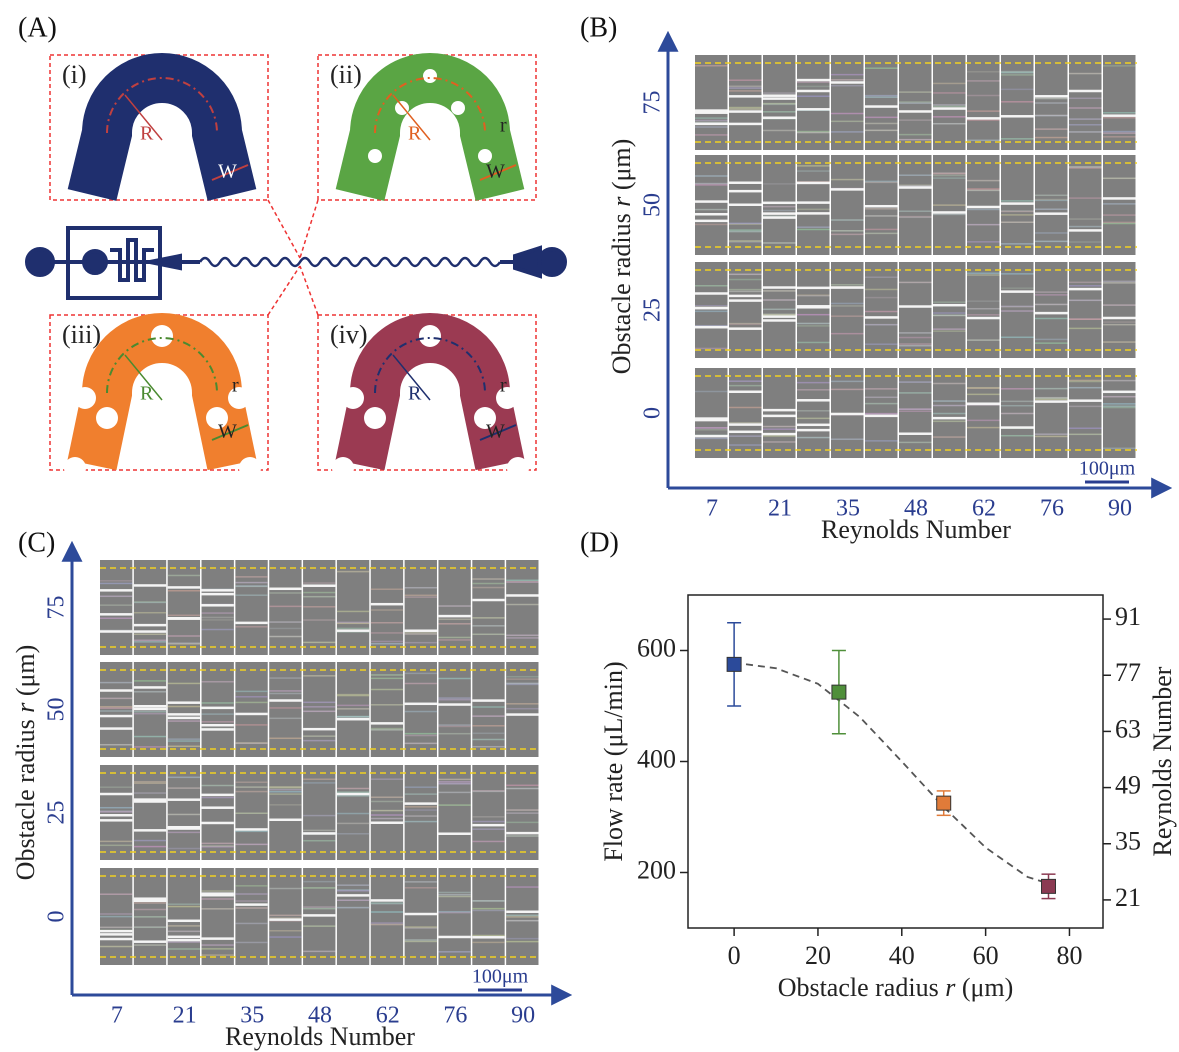 This screenshot has height=1052, width=1179. Describe the element at coordinates (653, 310) in the screenshot. I see `row-label: 25` at that location.